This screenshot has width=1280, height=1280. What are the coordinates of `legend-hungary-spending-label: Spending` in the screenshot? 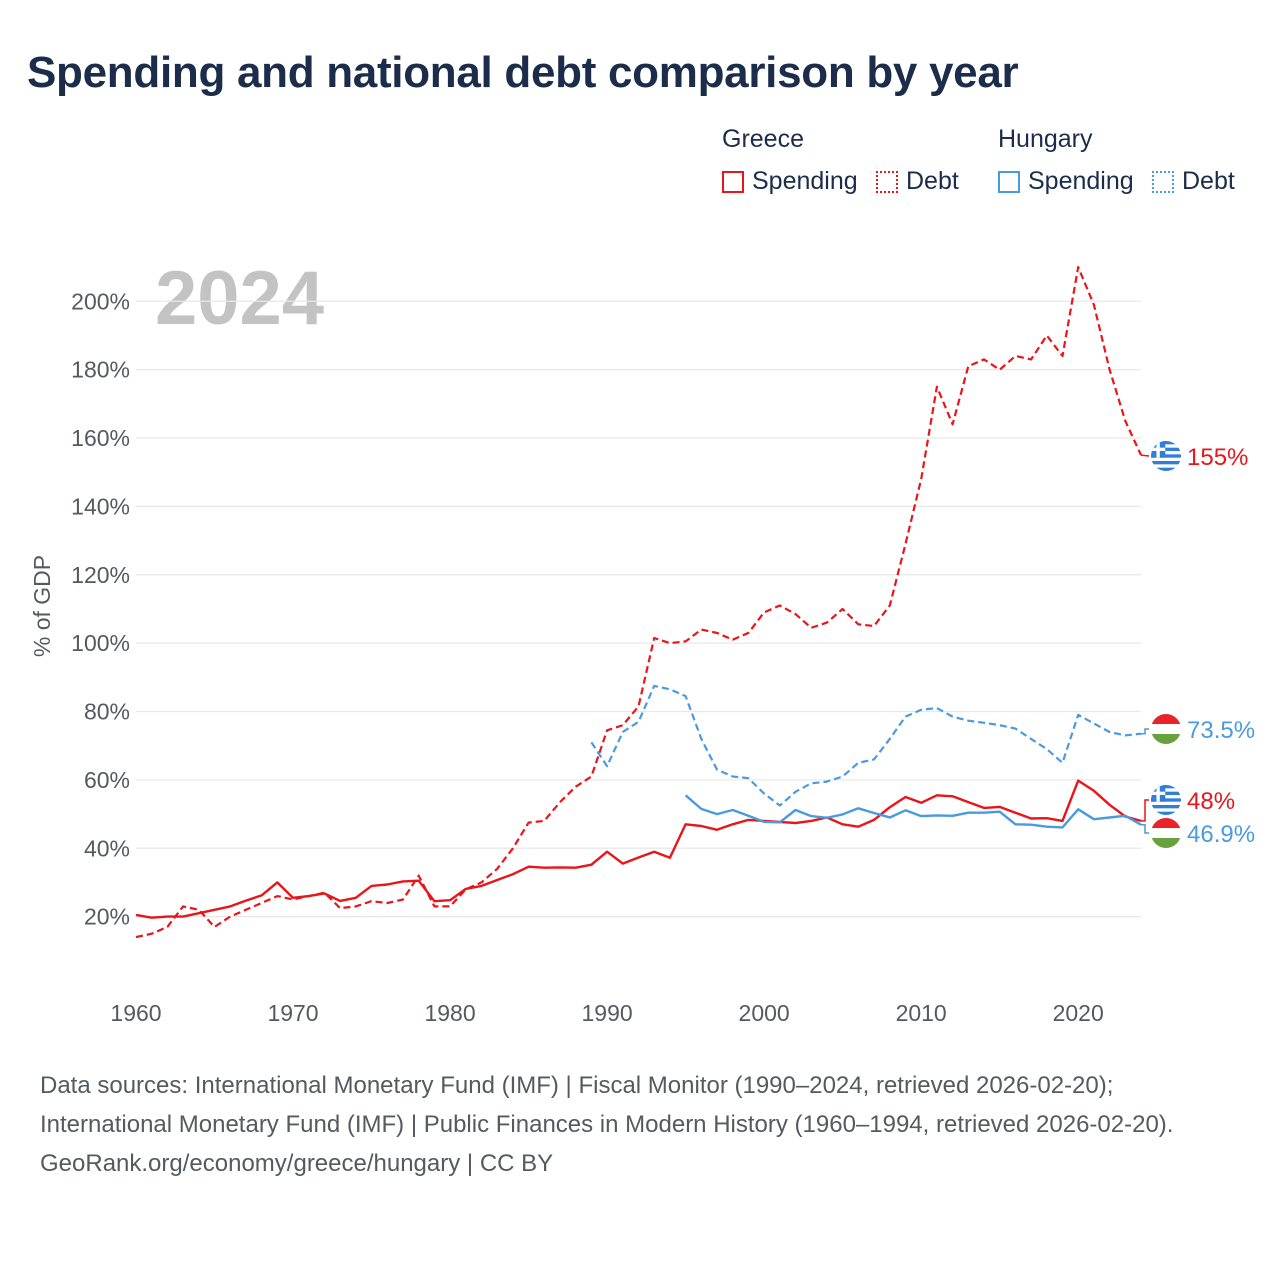 It's located at (1081, 181).